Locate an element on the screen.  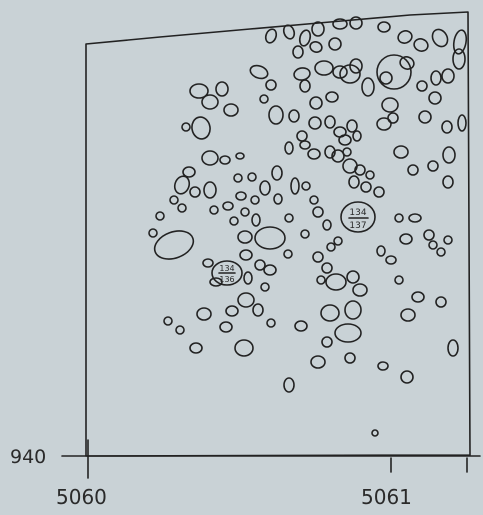
grid-label-y: 940 is located at coordinates (28, 457).